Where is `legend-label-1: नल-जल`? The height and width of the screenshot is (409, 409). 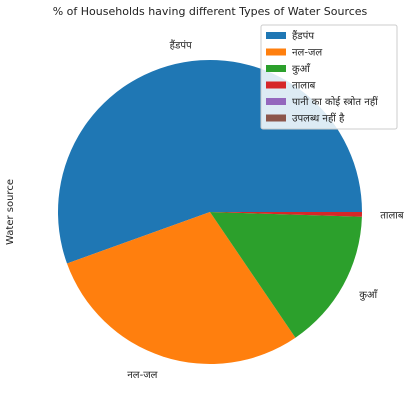
legend-label-1: नल-जल is located at coordinates (307, 53).